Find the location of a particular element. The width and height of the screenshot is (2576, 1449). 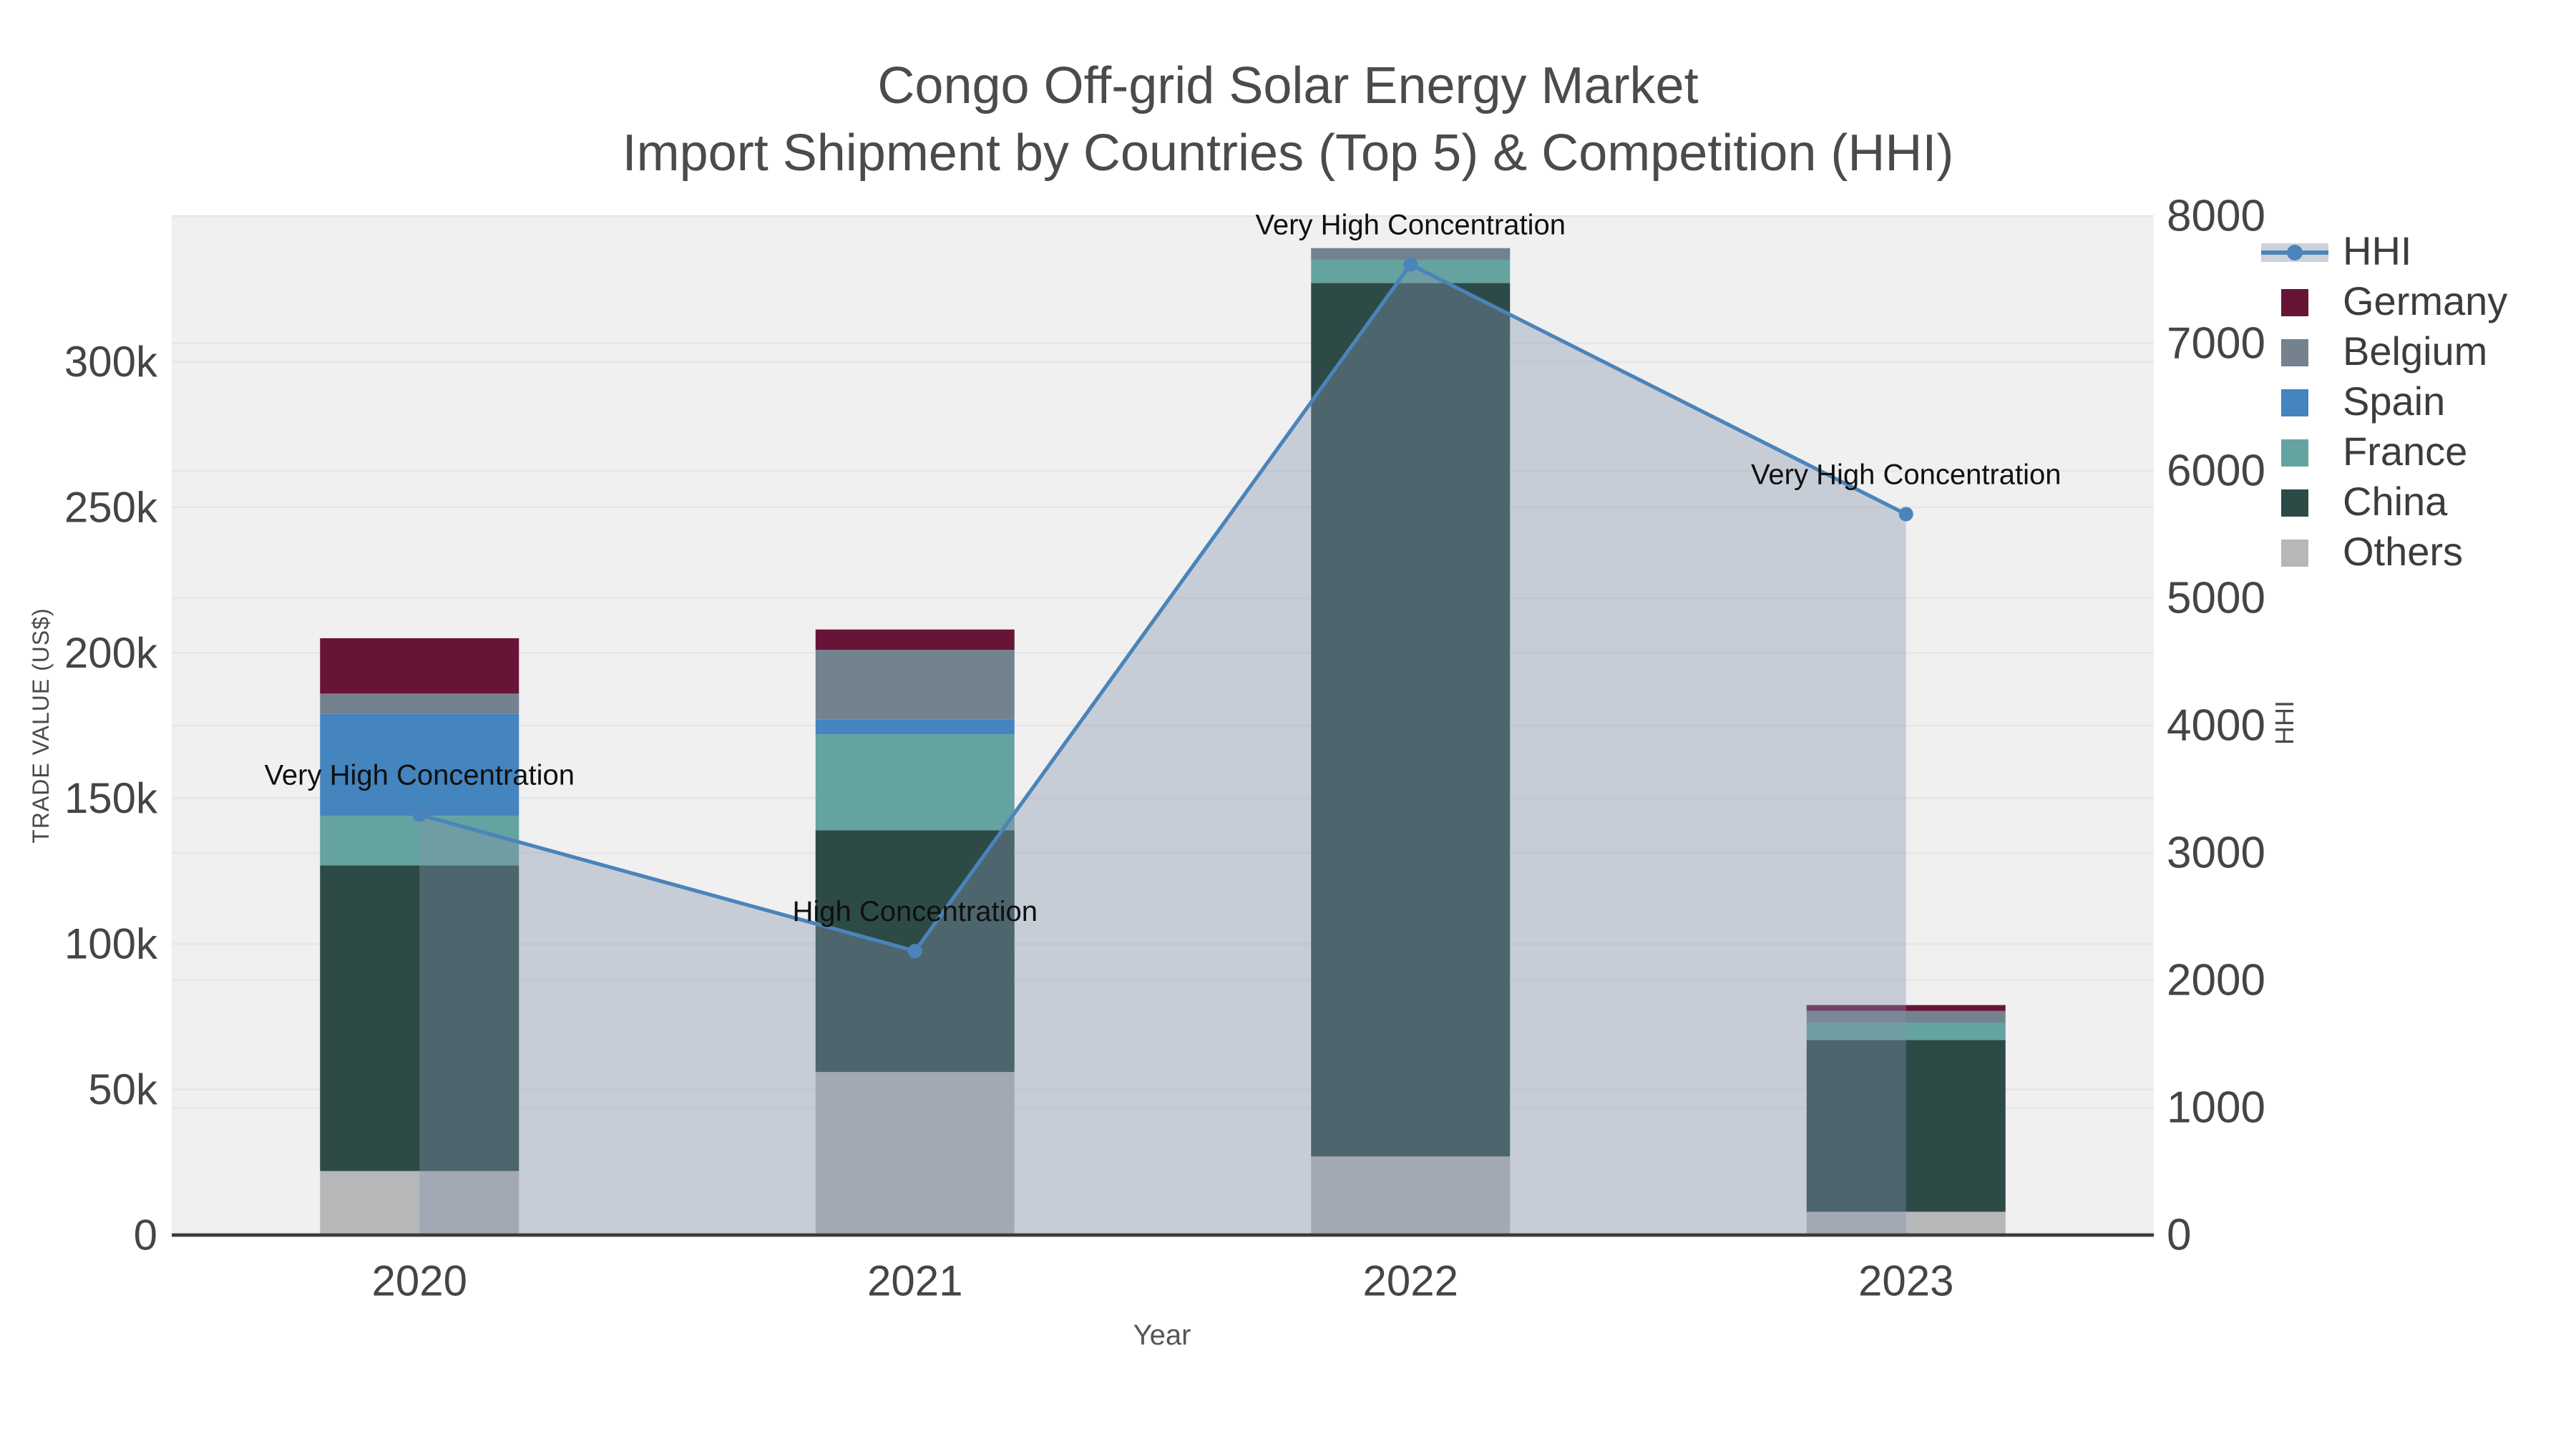

hhi-marker-2020 is located at coordinates (419, 814).